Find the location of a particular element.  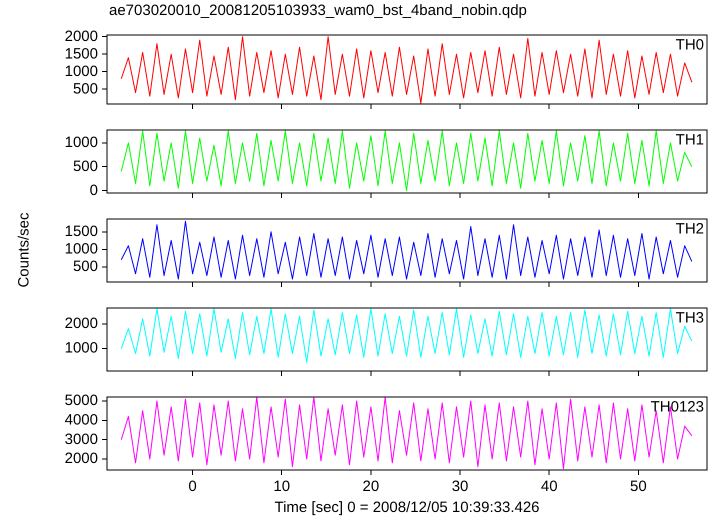

y-tick-label: 4000 is located at coordinates (81, 420).